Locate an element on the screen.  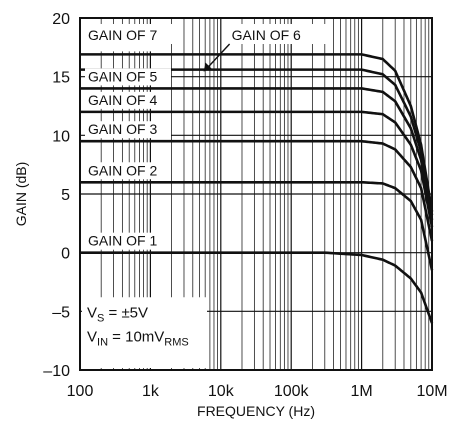
series-label: GAIN OF 5 is located at coordinates (122, 76).